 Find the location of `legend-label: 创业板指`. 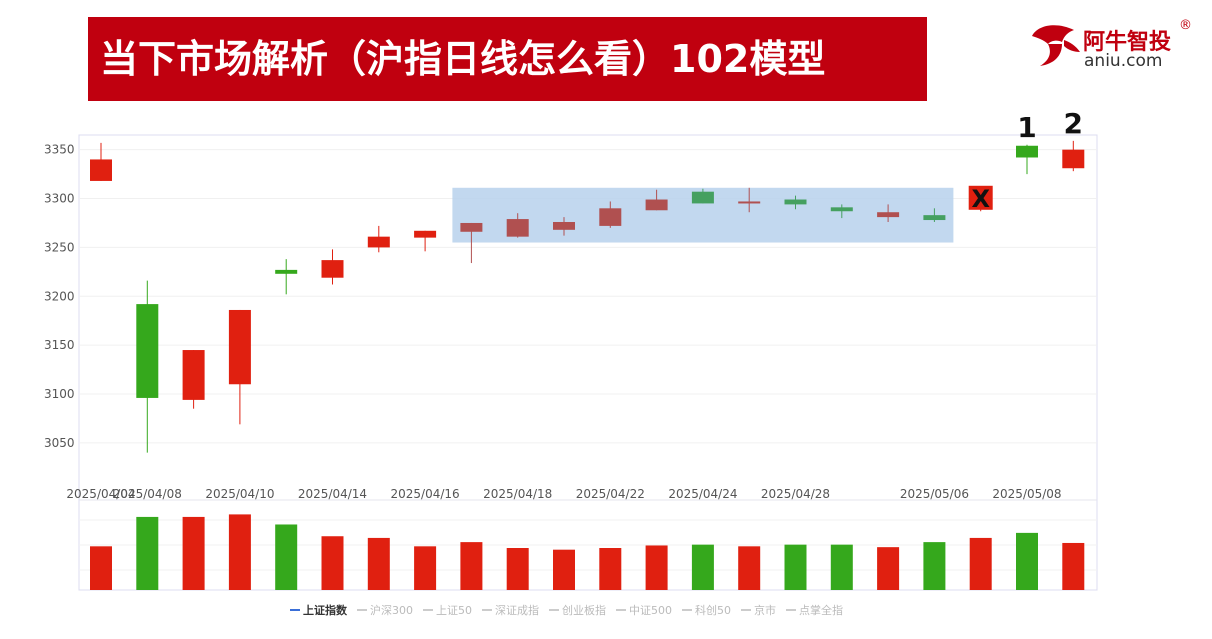

legend-label: 创业板指 is located at coordinates (584, 610).